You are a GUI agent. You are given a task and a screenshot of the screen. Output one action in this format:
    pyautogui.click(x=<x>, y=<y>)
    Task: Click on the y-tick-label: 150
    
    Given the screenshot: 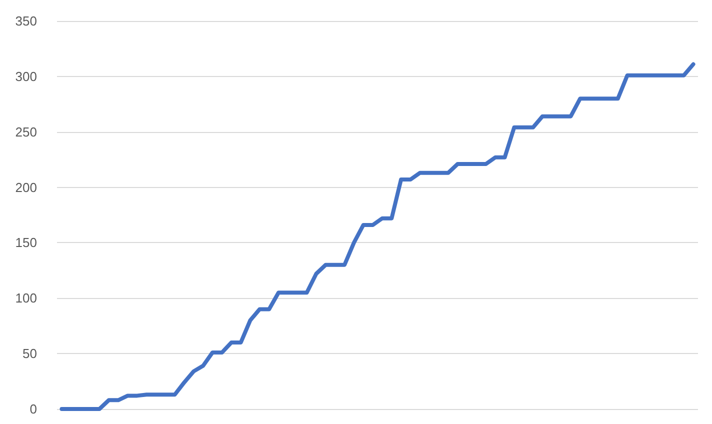 What is the action you would take?
    pyautogui.click(x=26, y=242)
    